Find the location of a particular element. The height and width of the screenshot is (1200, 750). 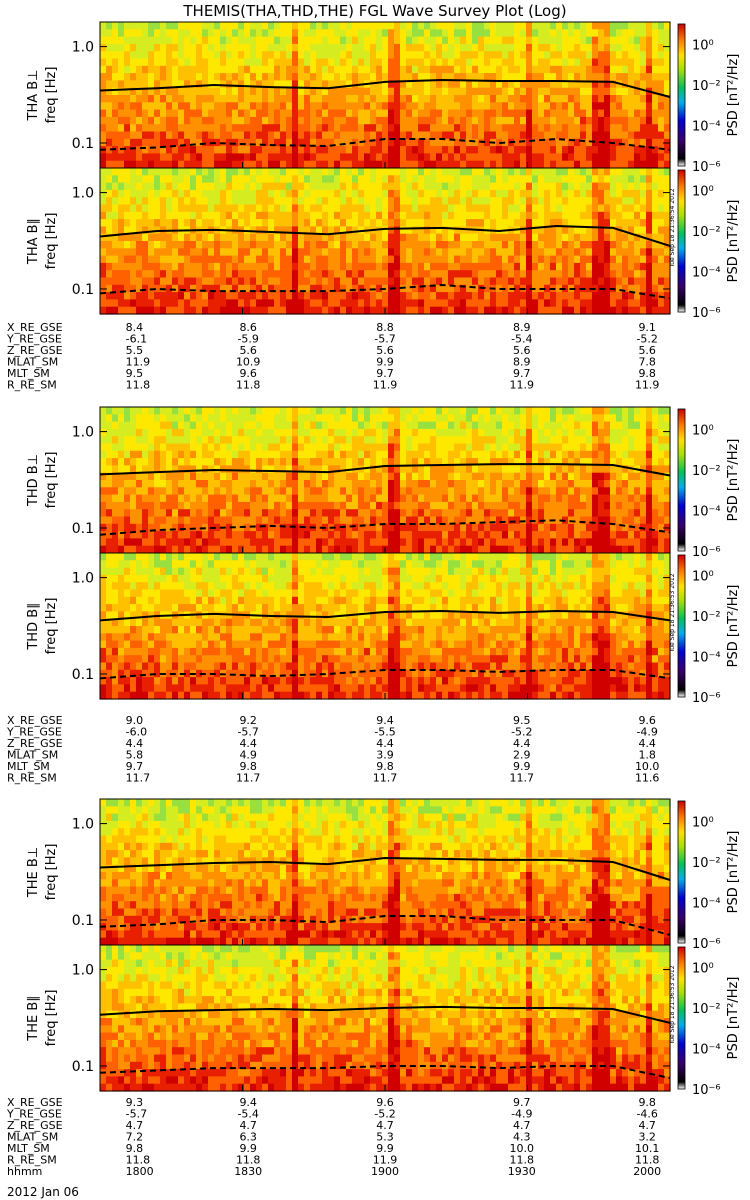

ephemeris-value: 3.2 is located at coordinates (647, 1137).